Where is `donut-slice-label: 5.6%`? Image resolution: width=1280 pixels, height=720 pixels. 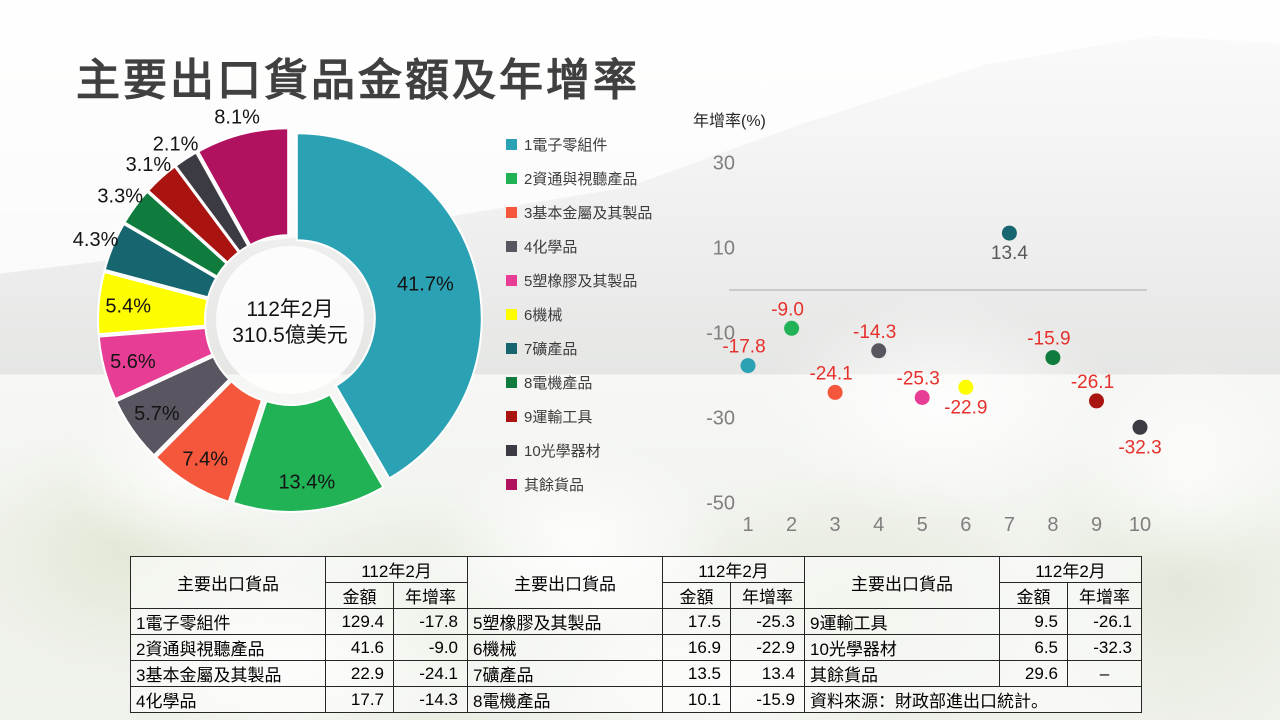 donut-slice-label: 5.6% is located at coordinates (133, 362).